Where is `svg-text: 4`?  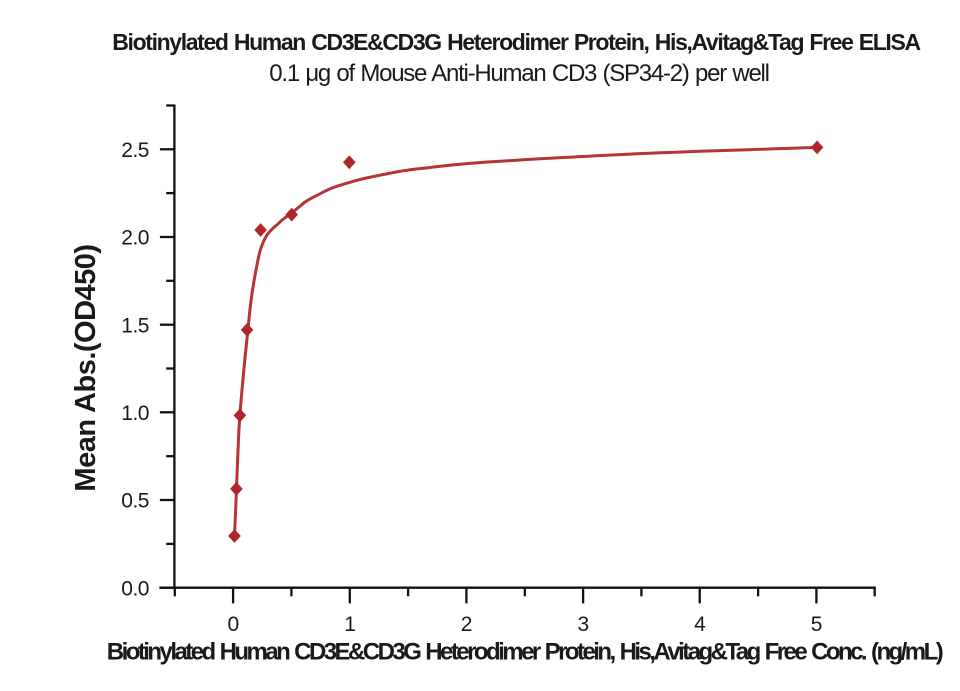 svg-text: 4 is located at coordinates (700, 624).